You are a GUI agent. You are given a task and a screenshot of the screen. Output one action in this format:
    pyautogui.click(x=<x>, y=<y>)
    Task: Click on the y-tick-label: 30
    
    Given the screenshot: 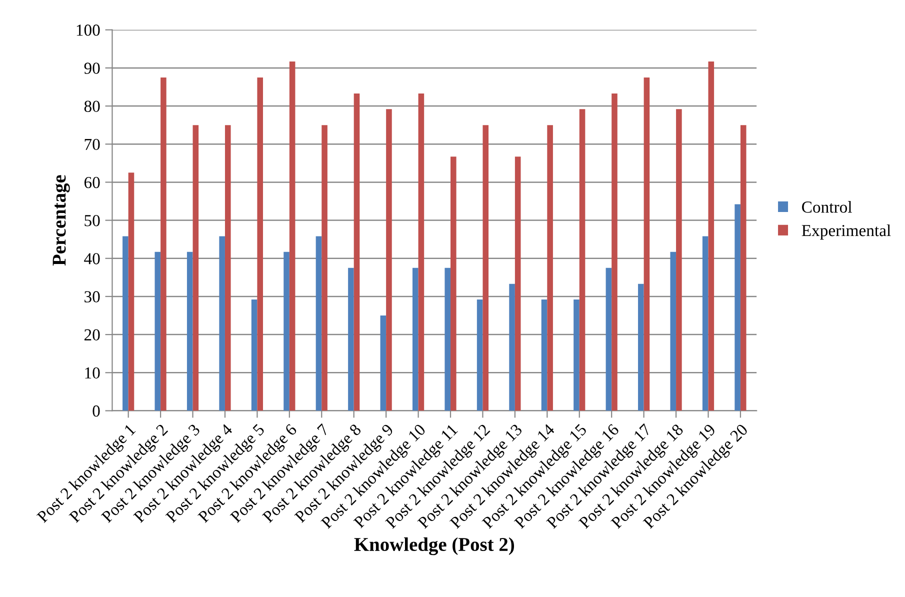 What is the action you would take?
    pyautogui.click(x=92, y=296)
    